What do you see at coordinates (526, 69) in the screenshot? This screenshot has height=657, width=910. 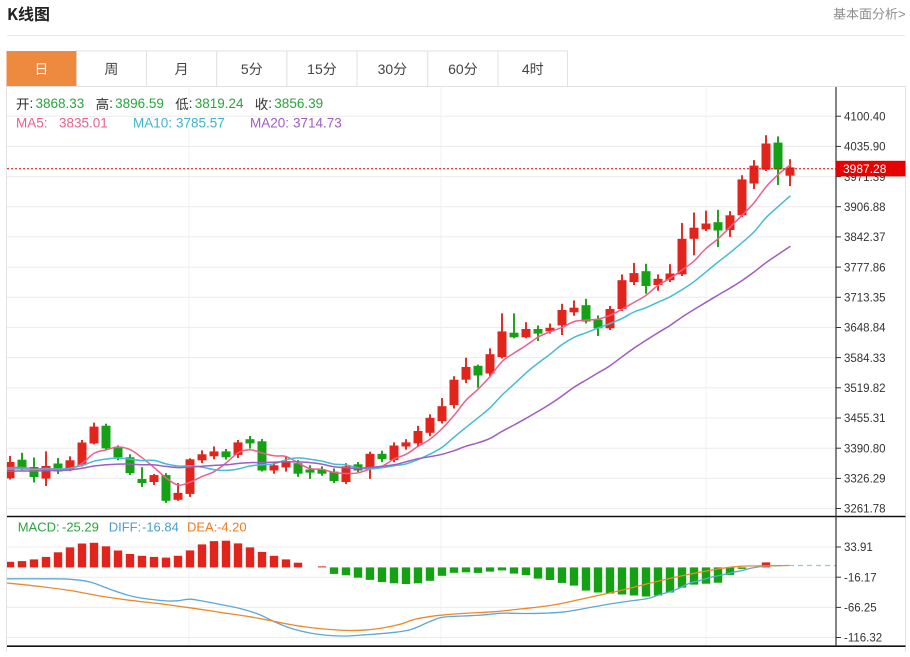 I see `svg-text: 4` at bounding box center [526, 69].